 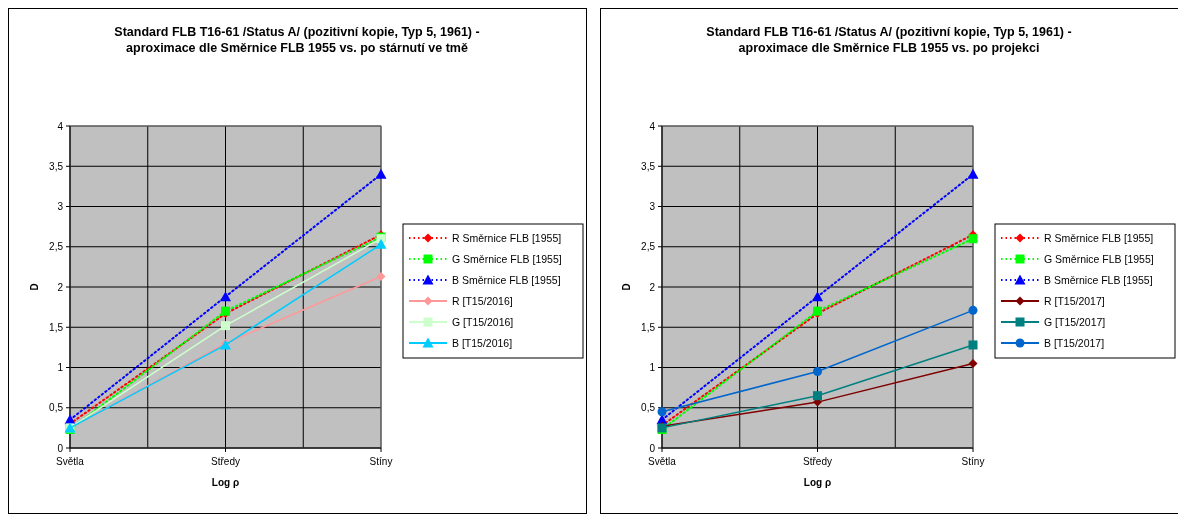 What do you see at coordinates (1075, 322) in the screenshot?
I see `legend-label: G [T15/2017]` at bounding box center [1075, 322].